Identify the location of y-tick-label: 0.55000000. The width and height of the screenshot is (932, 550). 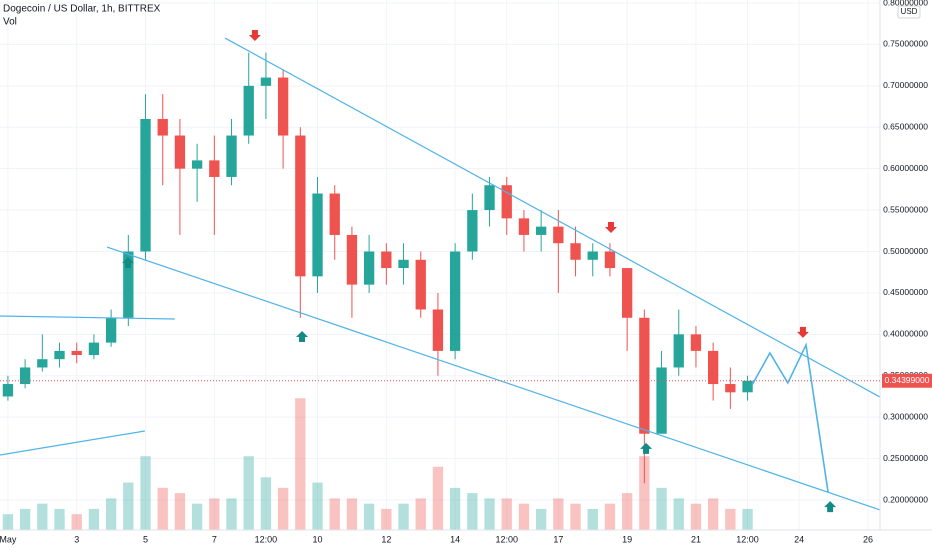
(905, 209).